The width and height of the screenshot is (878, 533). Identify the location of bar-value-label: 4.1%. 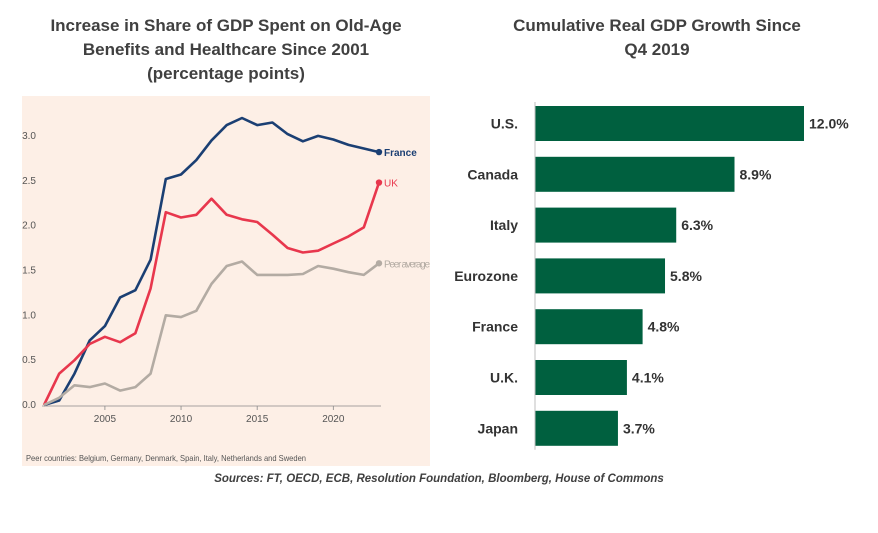
(648, 378).